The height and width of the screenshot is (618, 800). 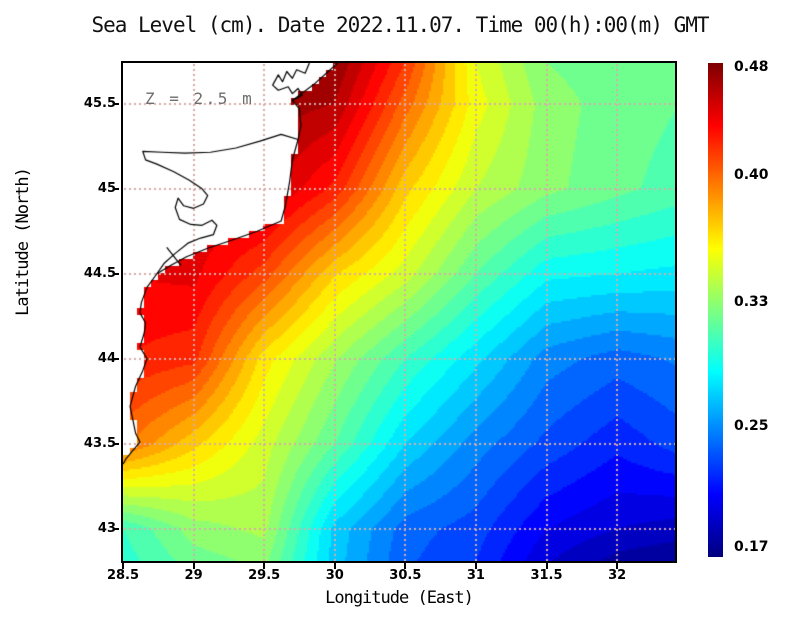 I want to click on colorbar-tick-label: 0.25, so click(x=751, y=426).